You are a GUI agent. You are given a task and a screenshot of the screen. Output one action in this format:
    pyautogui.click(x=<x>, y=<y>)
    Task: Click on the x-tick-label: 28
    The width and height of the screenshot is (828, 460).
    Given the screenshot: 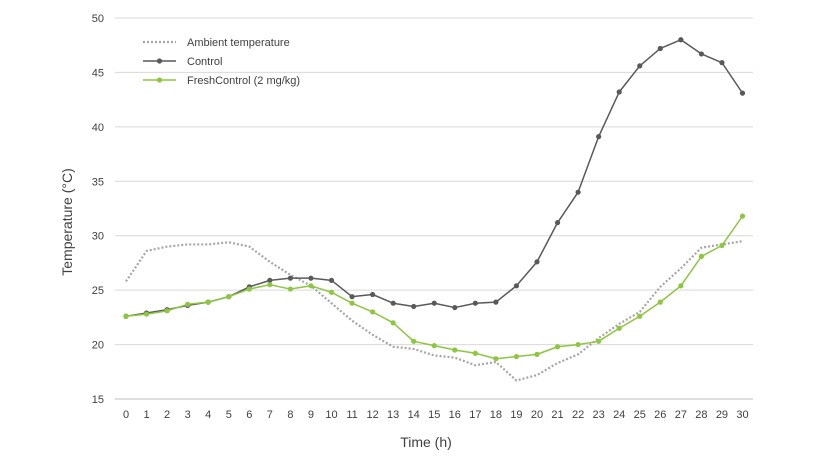 What is the action you would take?
    pyautogui.click(x=701, y=415)
    